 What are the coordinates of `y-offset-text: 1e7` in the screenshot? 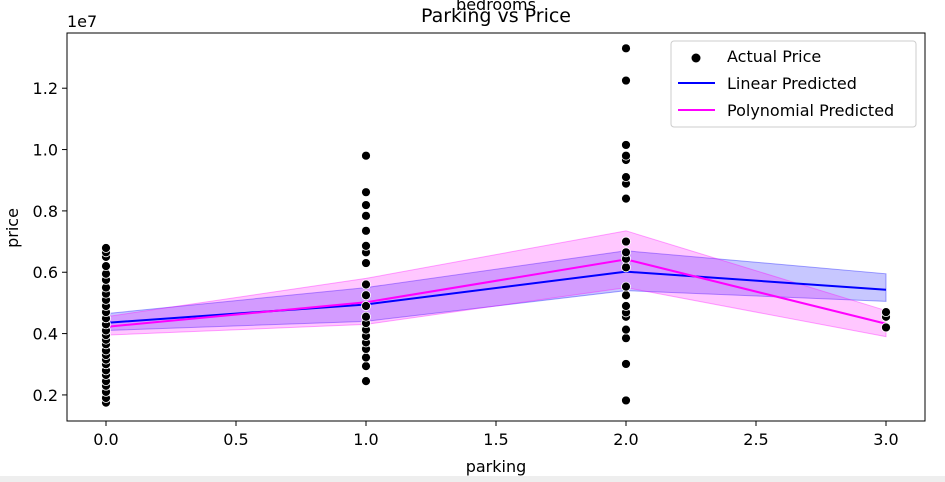 It's located at (82, 21).